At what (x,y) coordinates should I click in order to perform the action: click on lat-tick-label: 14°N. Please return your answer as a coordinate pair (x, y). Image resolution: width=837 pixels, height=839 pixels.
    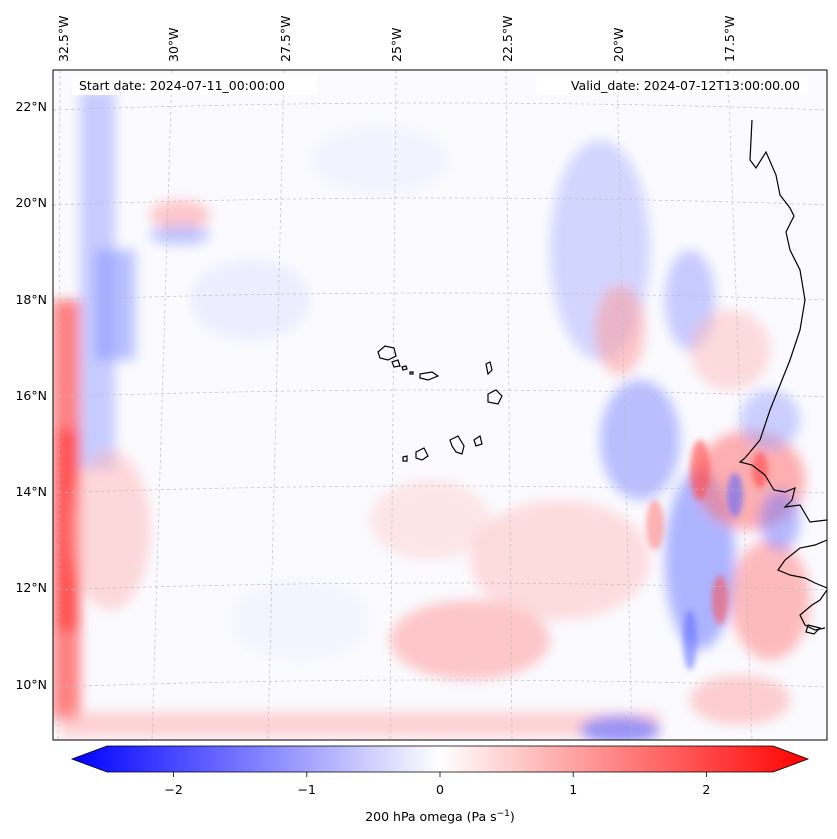
    Looking at the image, I should click on (31, 491).